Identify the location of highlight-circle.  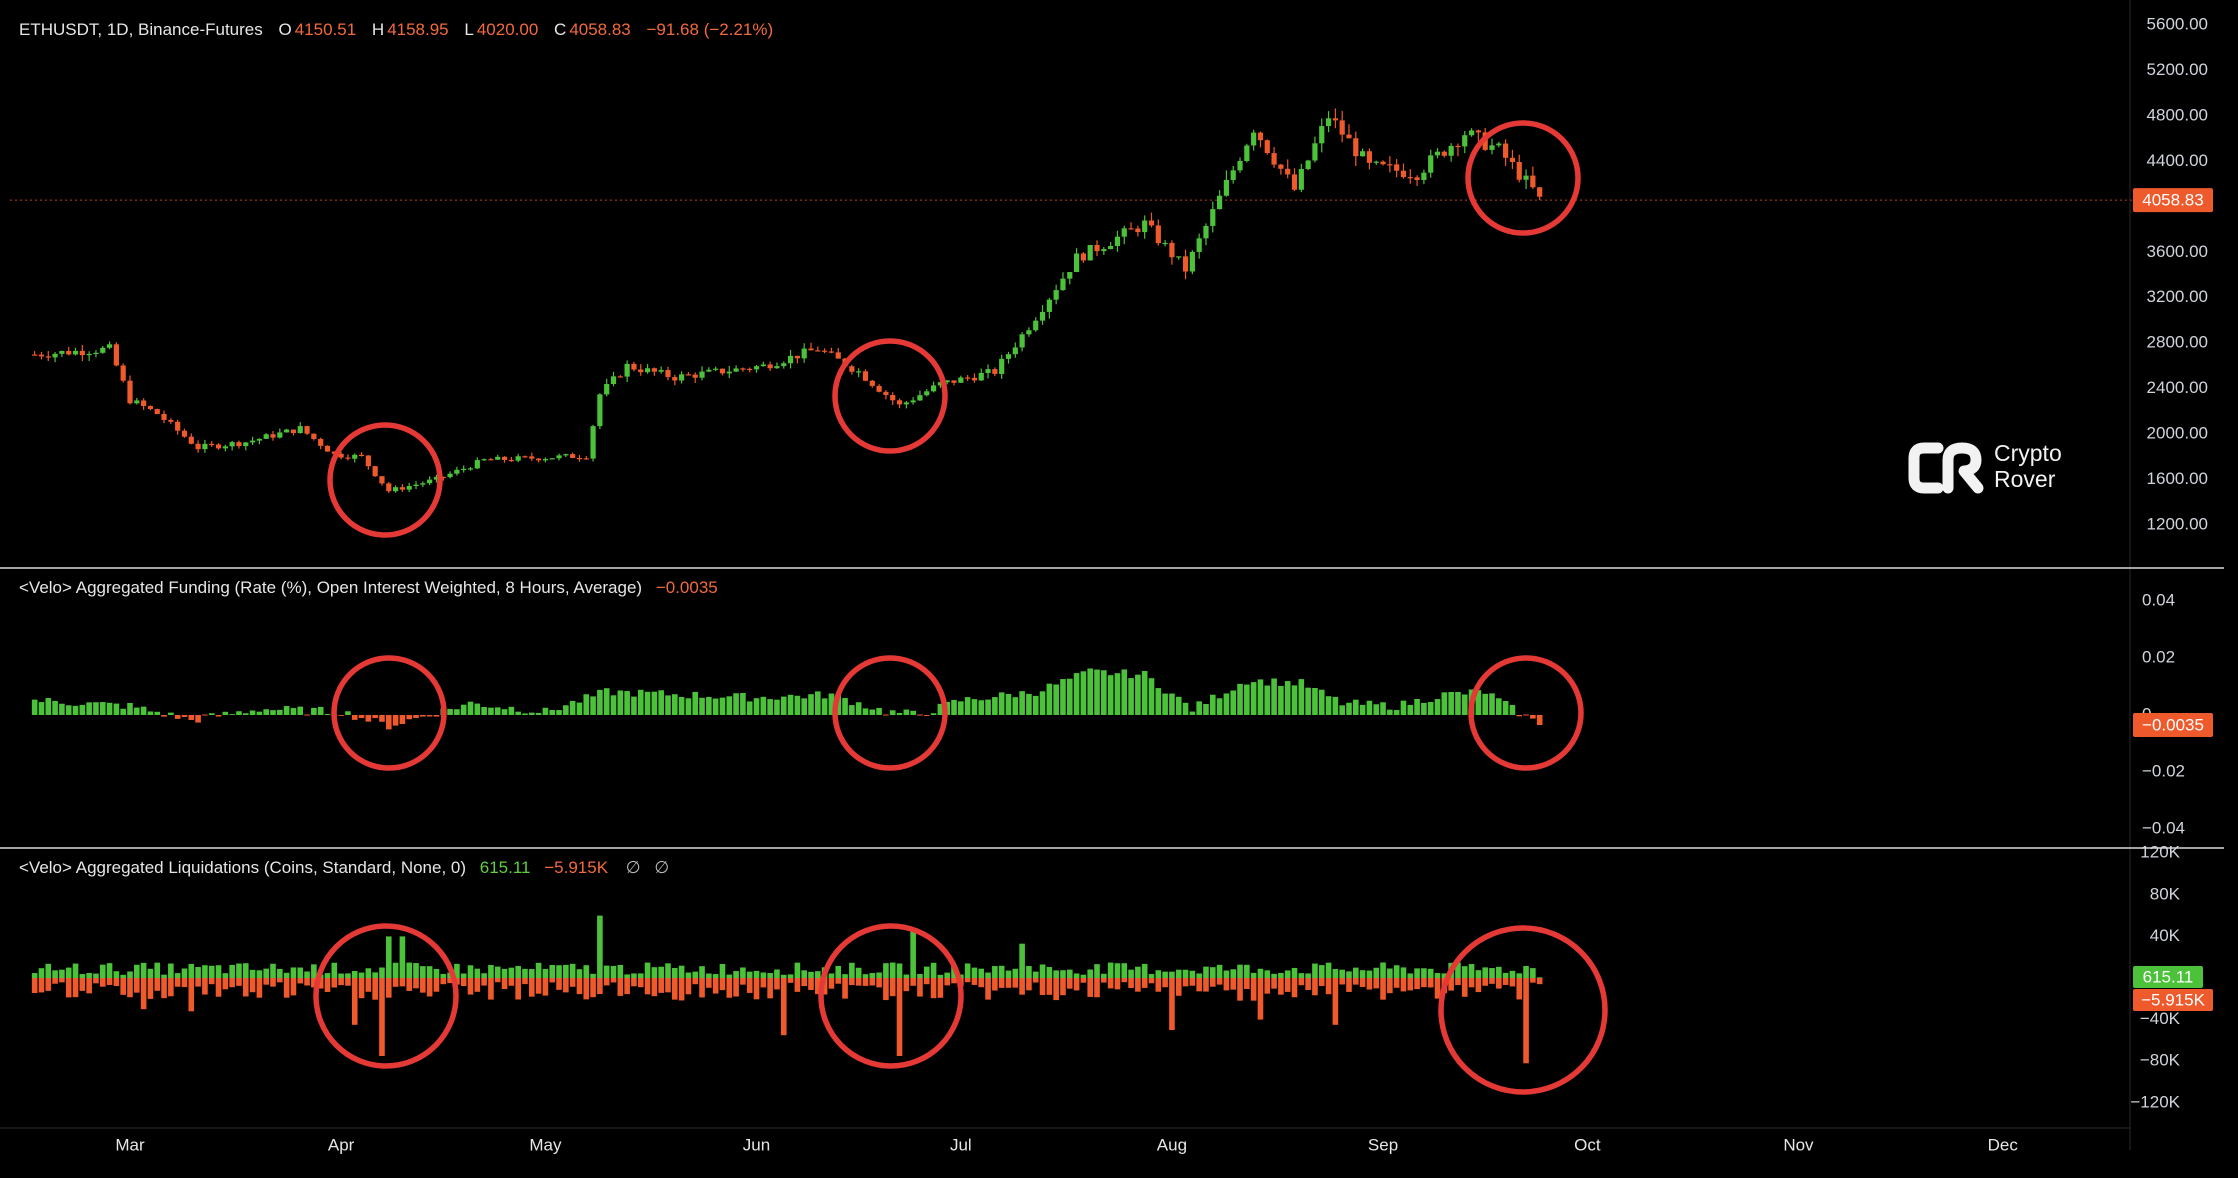
(389, 713).